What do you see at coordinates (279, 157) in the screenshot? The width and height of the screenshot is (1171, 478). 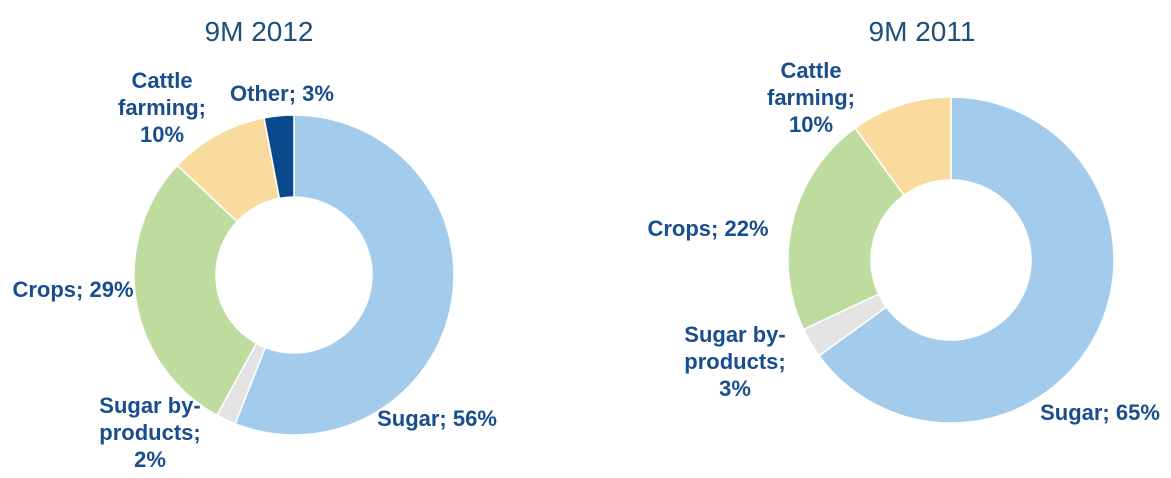 I see `slice-other` at bounding box center [279, 157].